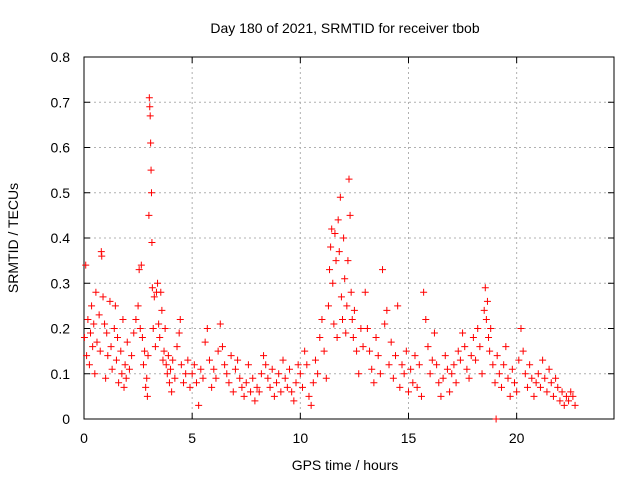 This screenshot has height=480, width=640. What do you see at coordinates (61, 148) in the screenshot?
I see `y-tick-label: 0.6` at bounding box center [61, 148].